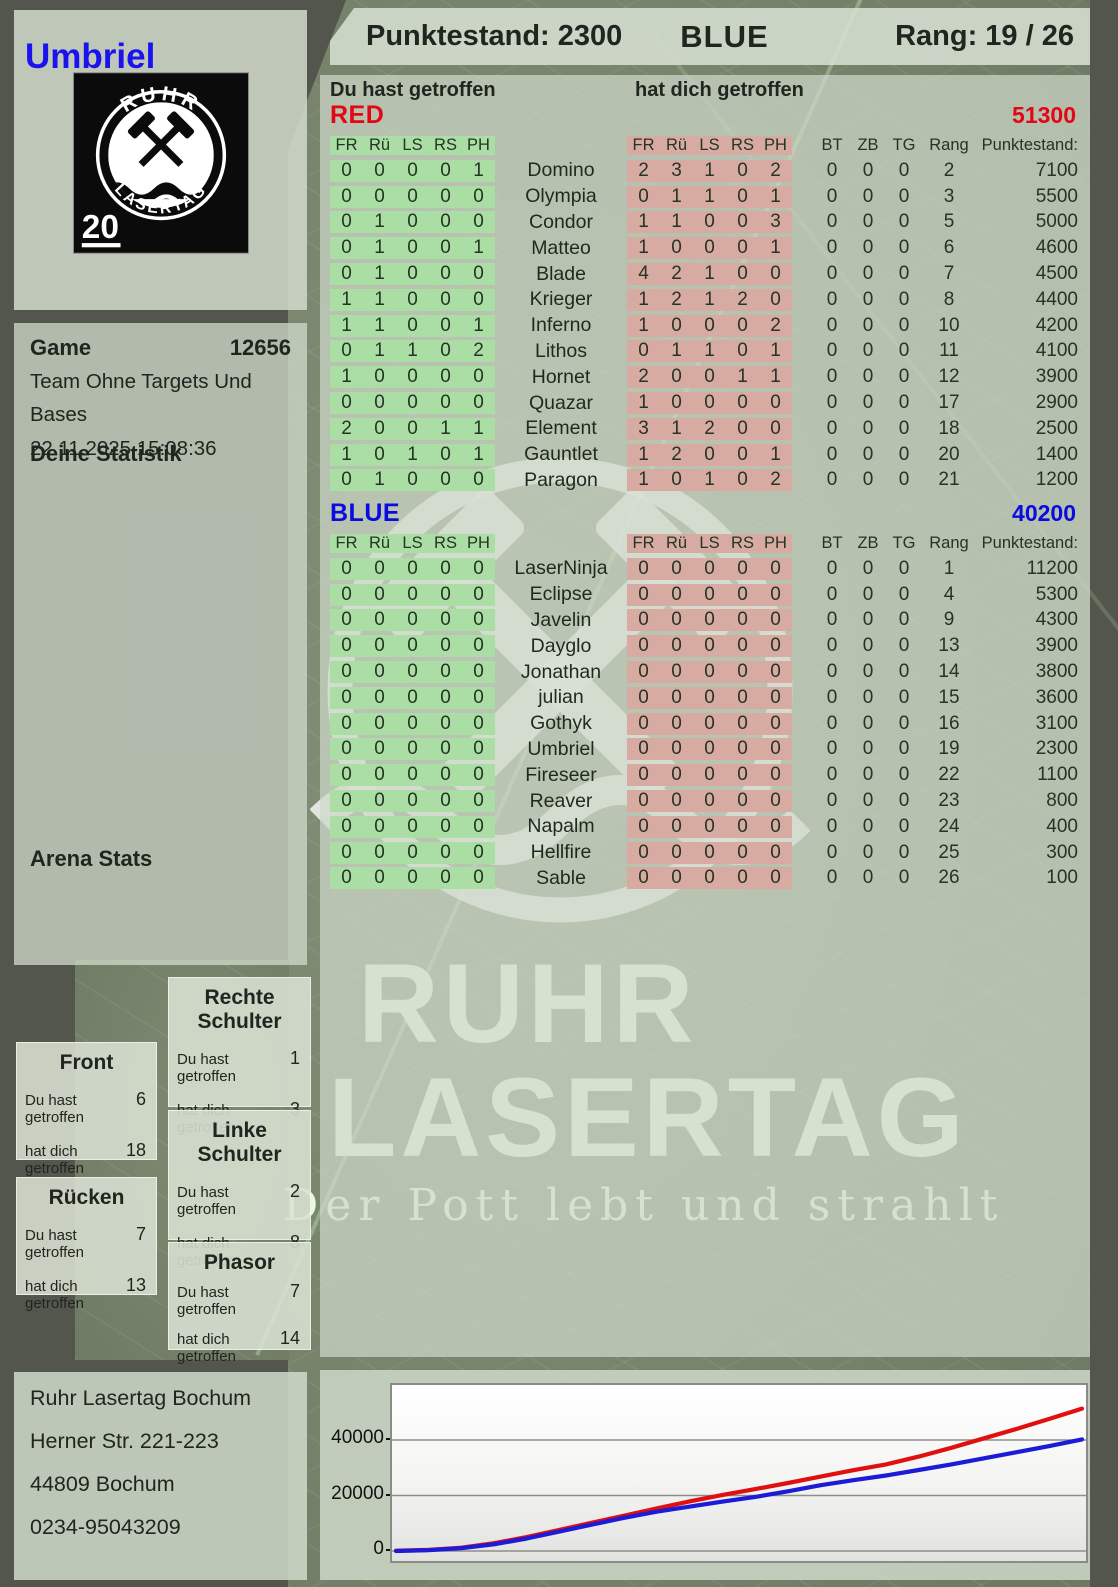  What do you see at coordinates (1056, 594) in the screenshot?
I see `points-cell: 5300` at bounding box center [1056, 594].